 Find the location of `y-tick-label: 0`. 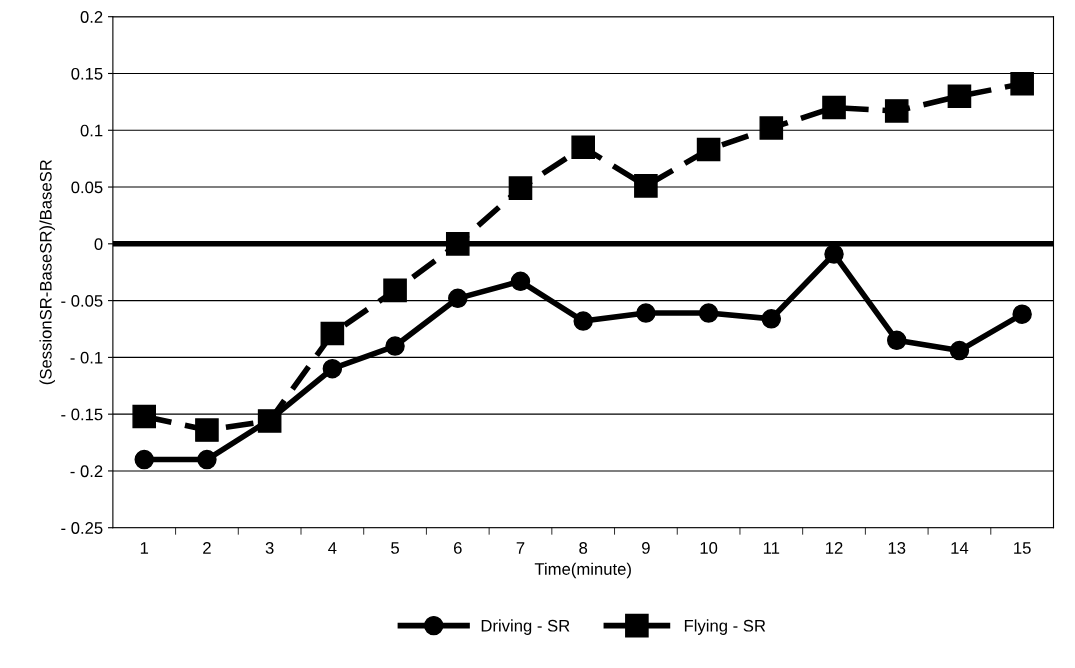

y-tick-label: 0 is located at coordinates (98, 244).